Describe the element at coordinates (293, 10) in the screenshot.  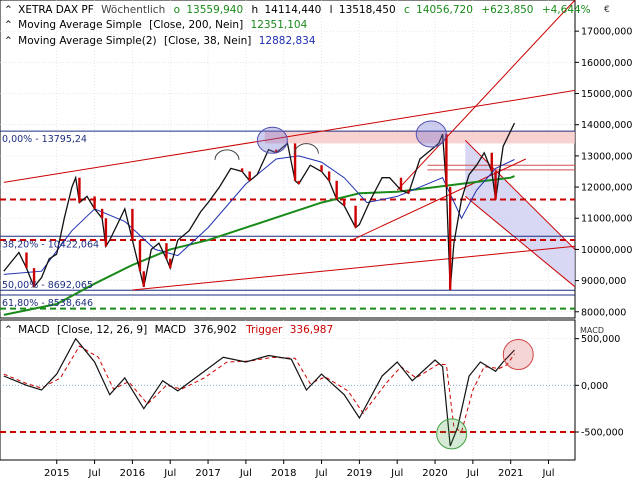
I see `high-value: 14114,440` at that location.